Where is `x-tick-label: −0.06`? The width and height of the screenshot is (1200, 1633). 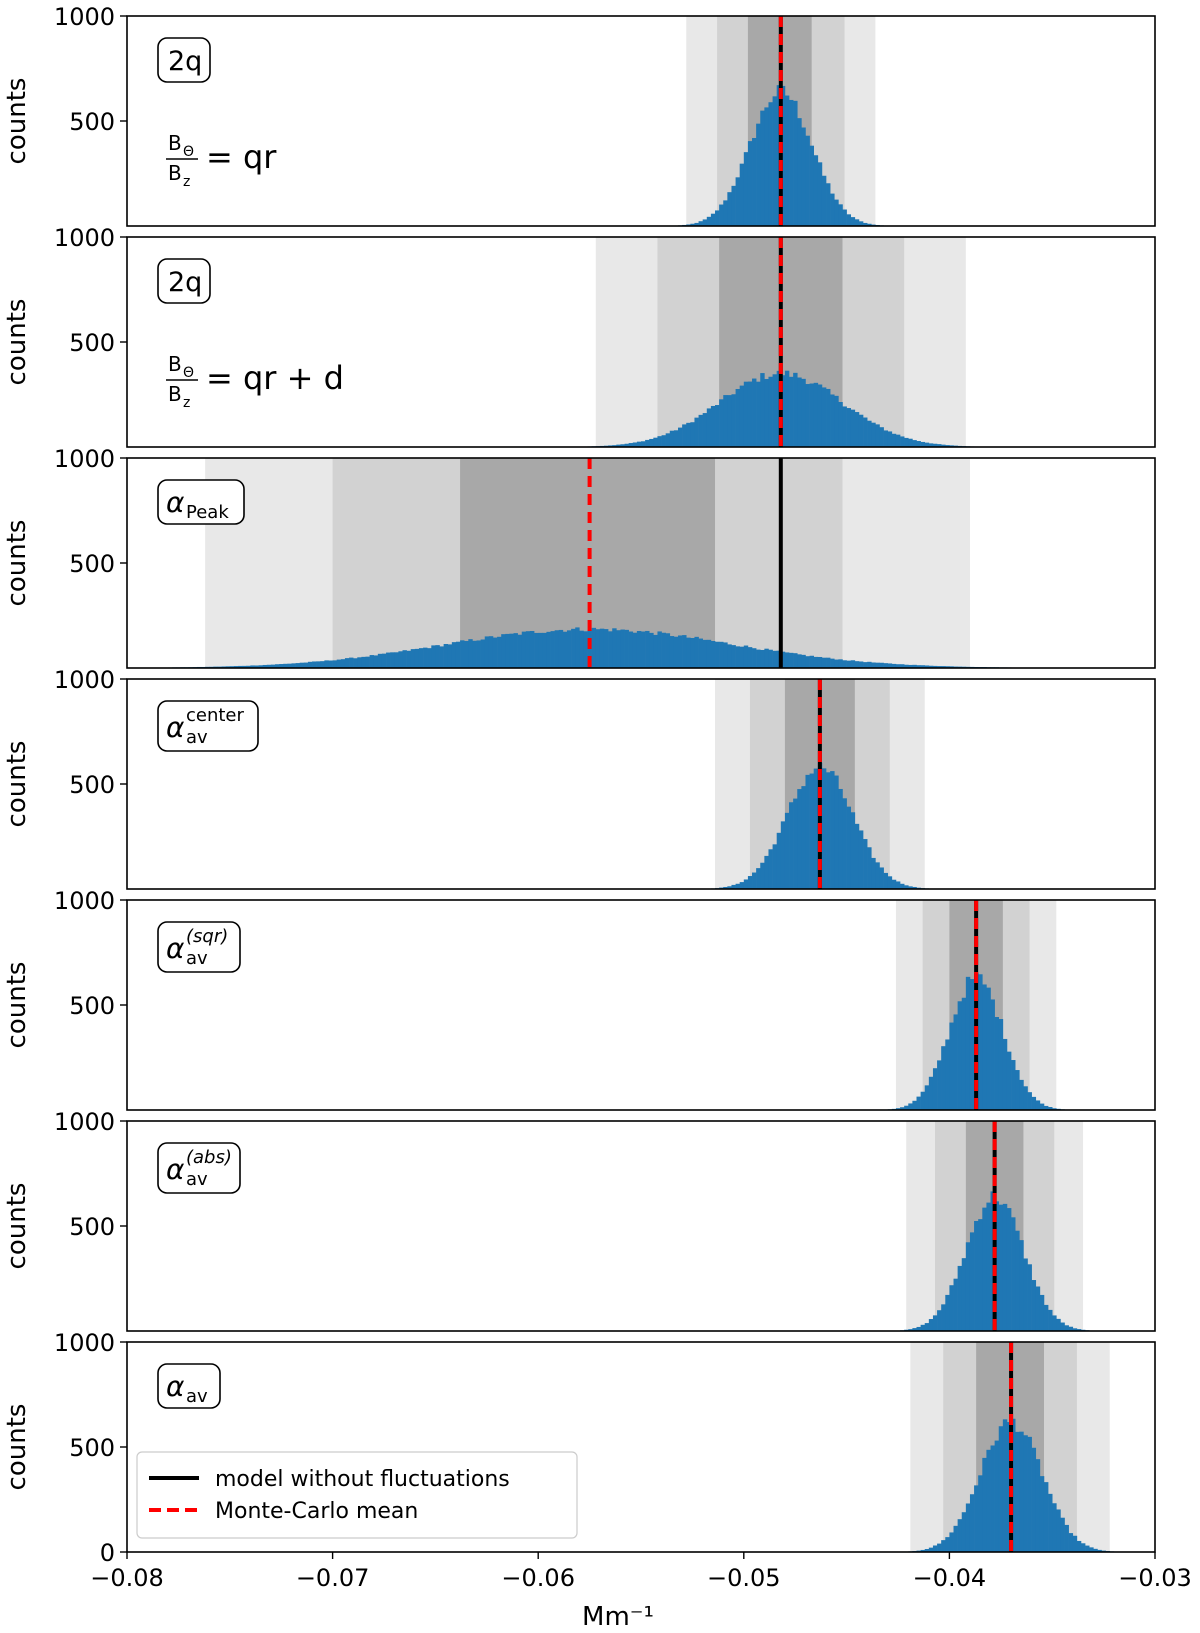 x-tick-label: −0.06 is located at coordinates (538, 1578).